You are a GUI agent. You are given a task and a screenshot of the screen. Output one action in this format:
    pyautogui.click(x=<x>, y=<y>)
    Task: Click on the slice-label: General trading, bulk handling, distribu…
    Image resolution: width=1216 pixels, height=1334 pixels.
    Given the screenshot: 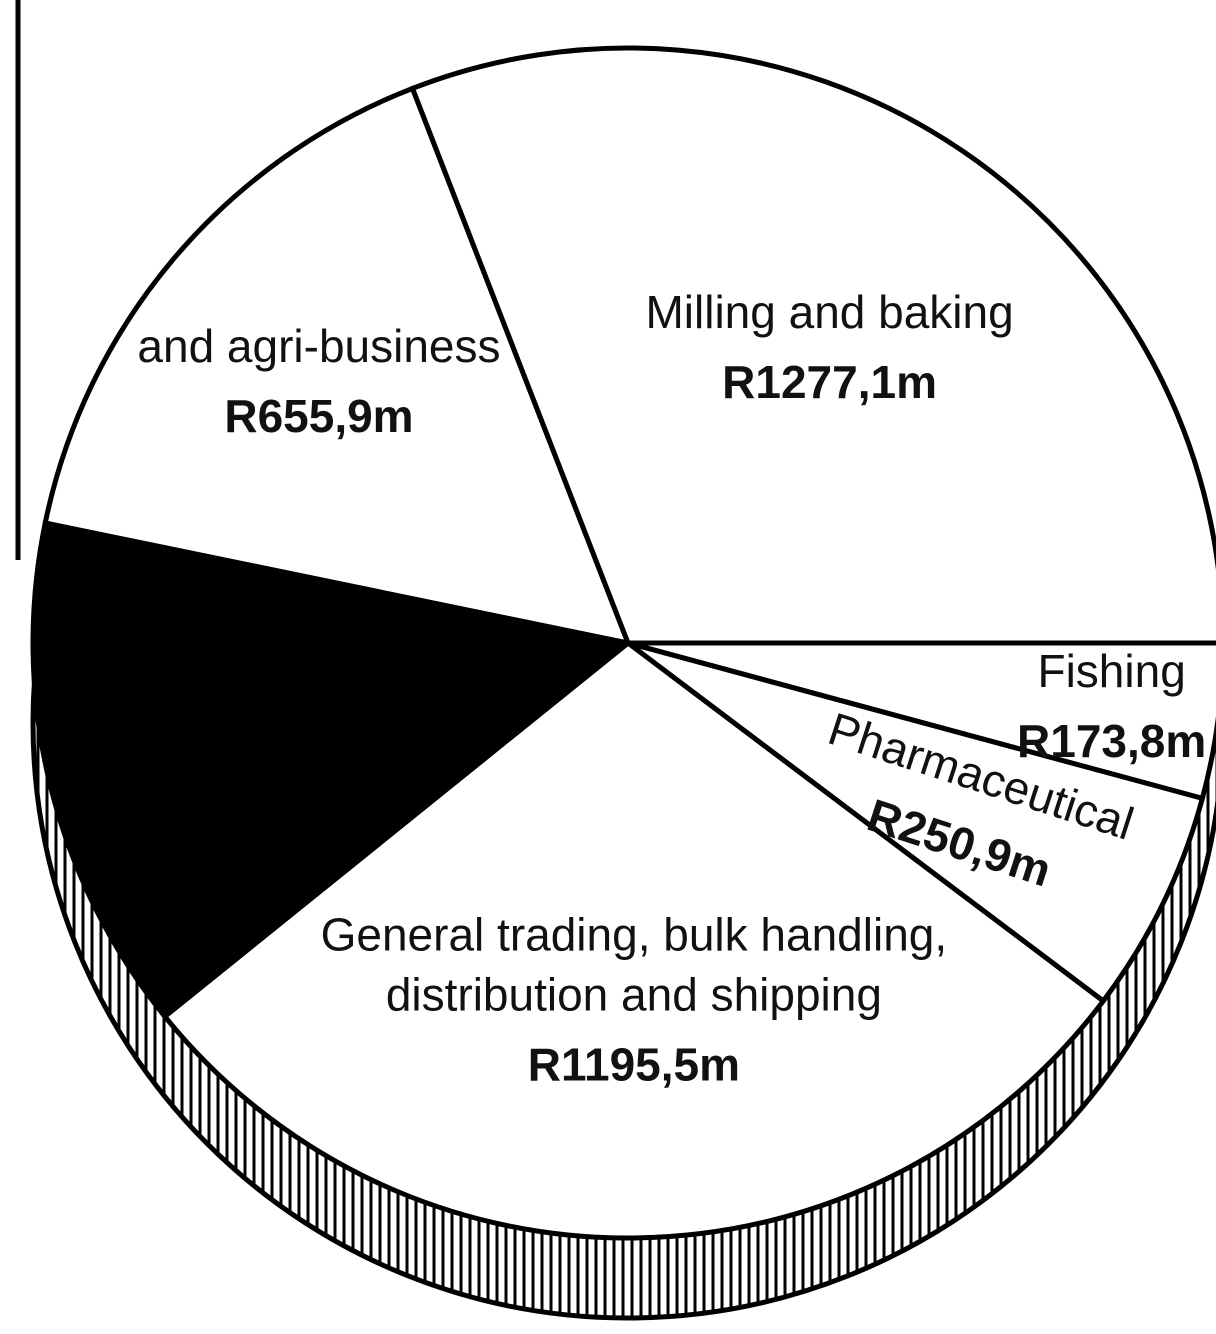 What is the action you would take?
    pyautogui.click(x=634, y=999)
    